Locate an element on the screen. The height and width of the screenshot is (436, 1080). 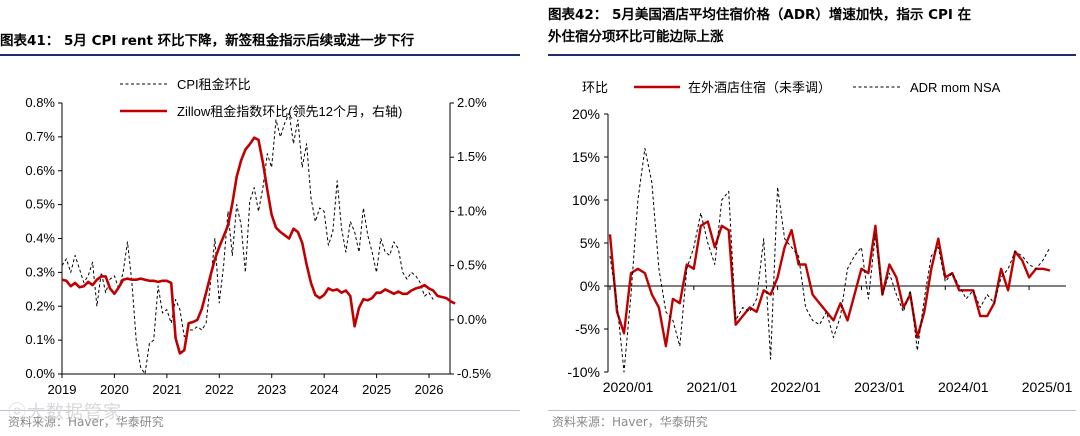
x-tick-label: 2021 is located at coordinates (166, 389).